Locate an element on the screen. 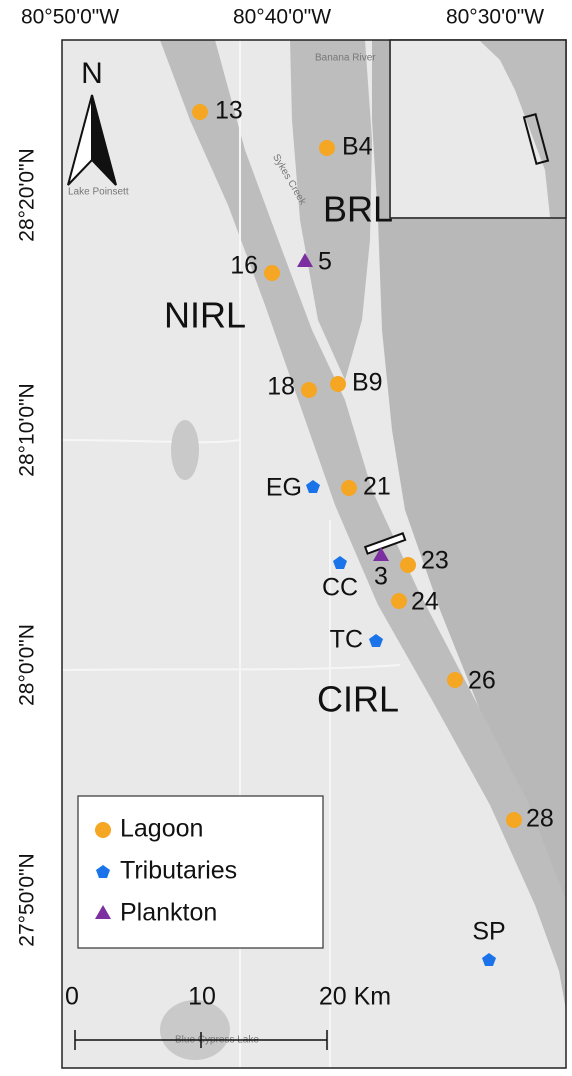  station-label: 16 is located at coordinates (244, 266).